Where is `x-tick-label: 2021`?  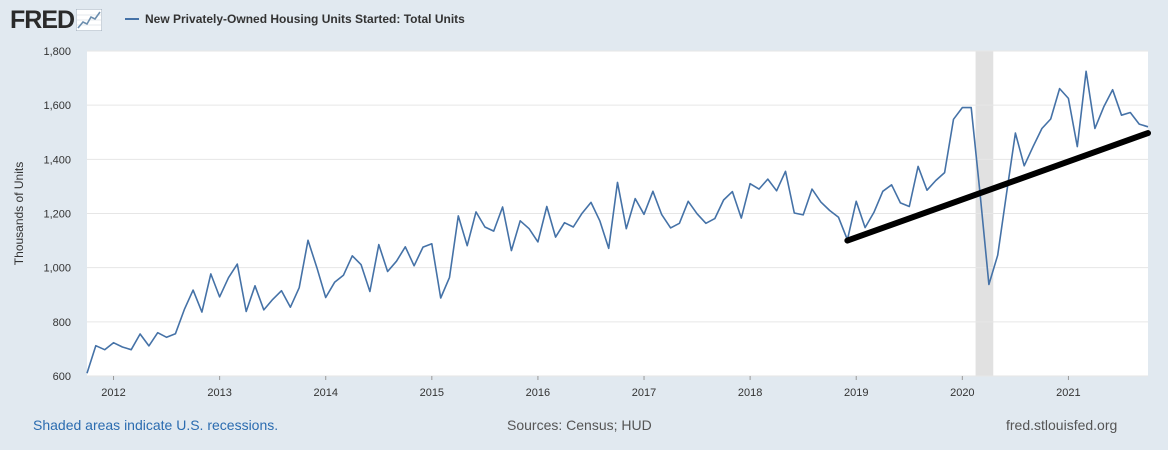
x-tick-label: 2021 is located at coordinates (1068, 393).